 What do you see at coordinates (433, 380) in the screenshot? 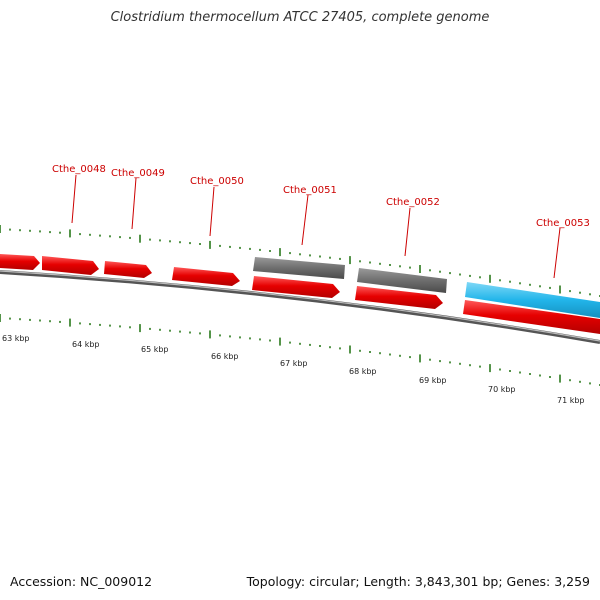
I see `scale-label-69kbp: 69 kbp` at bounding box center [433, 380].